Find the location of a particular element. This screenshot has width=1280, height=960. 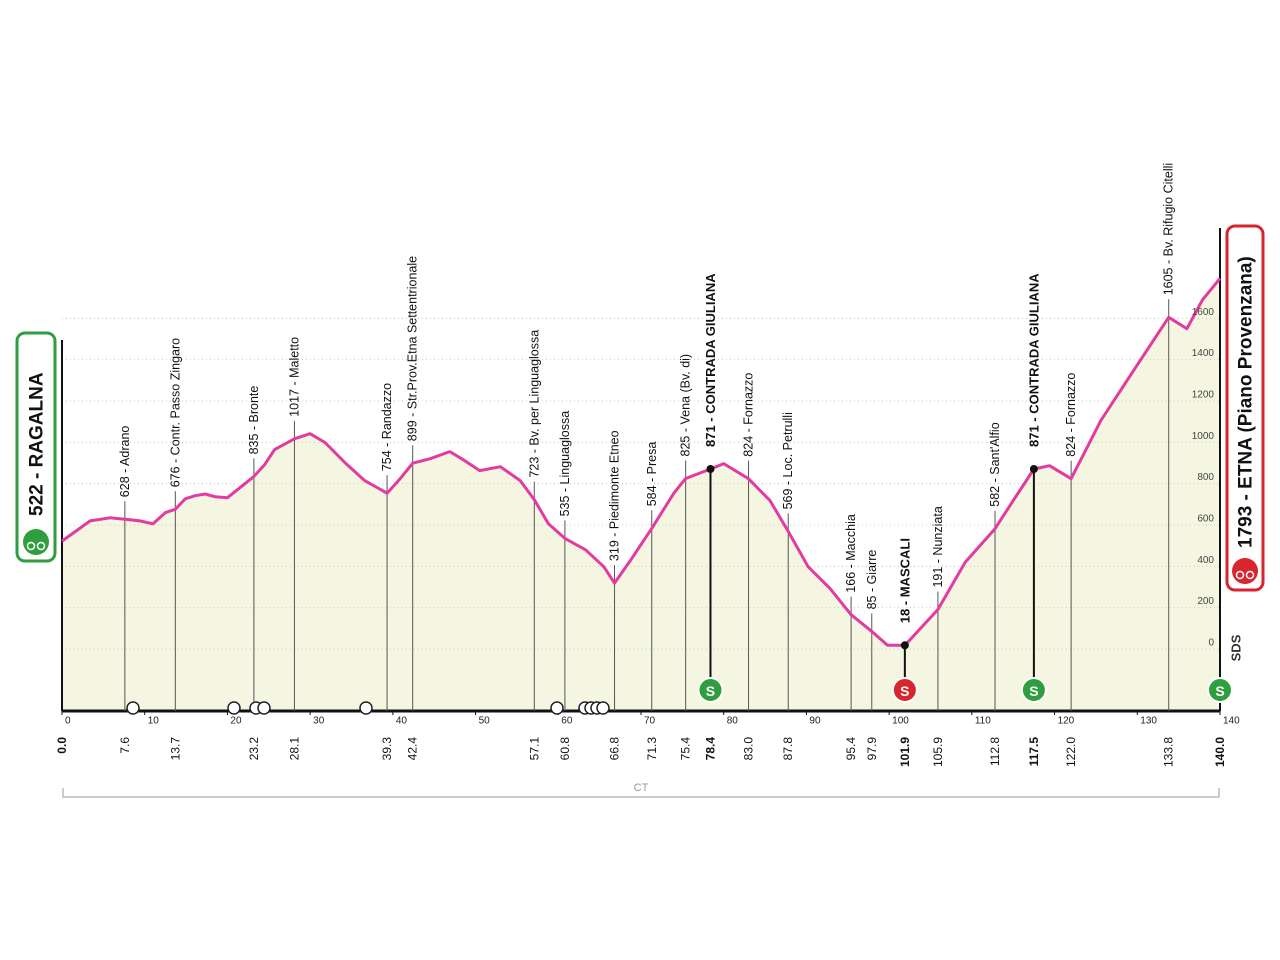

km-label: 23.2 is located at coordinates (254, 749).